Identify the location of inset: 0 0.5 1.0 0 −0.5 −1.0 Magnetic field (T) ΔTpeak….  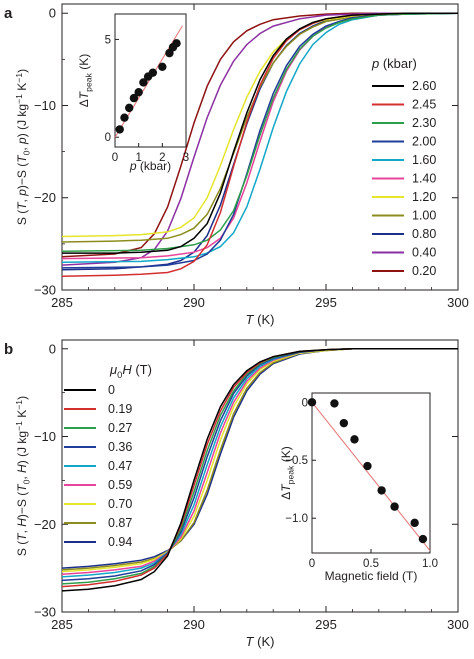
(358, 487).